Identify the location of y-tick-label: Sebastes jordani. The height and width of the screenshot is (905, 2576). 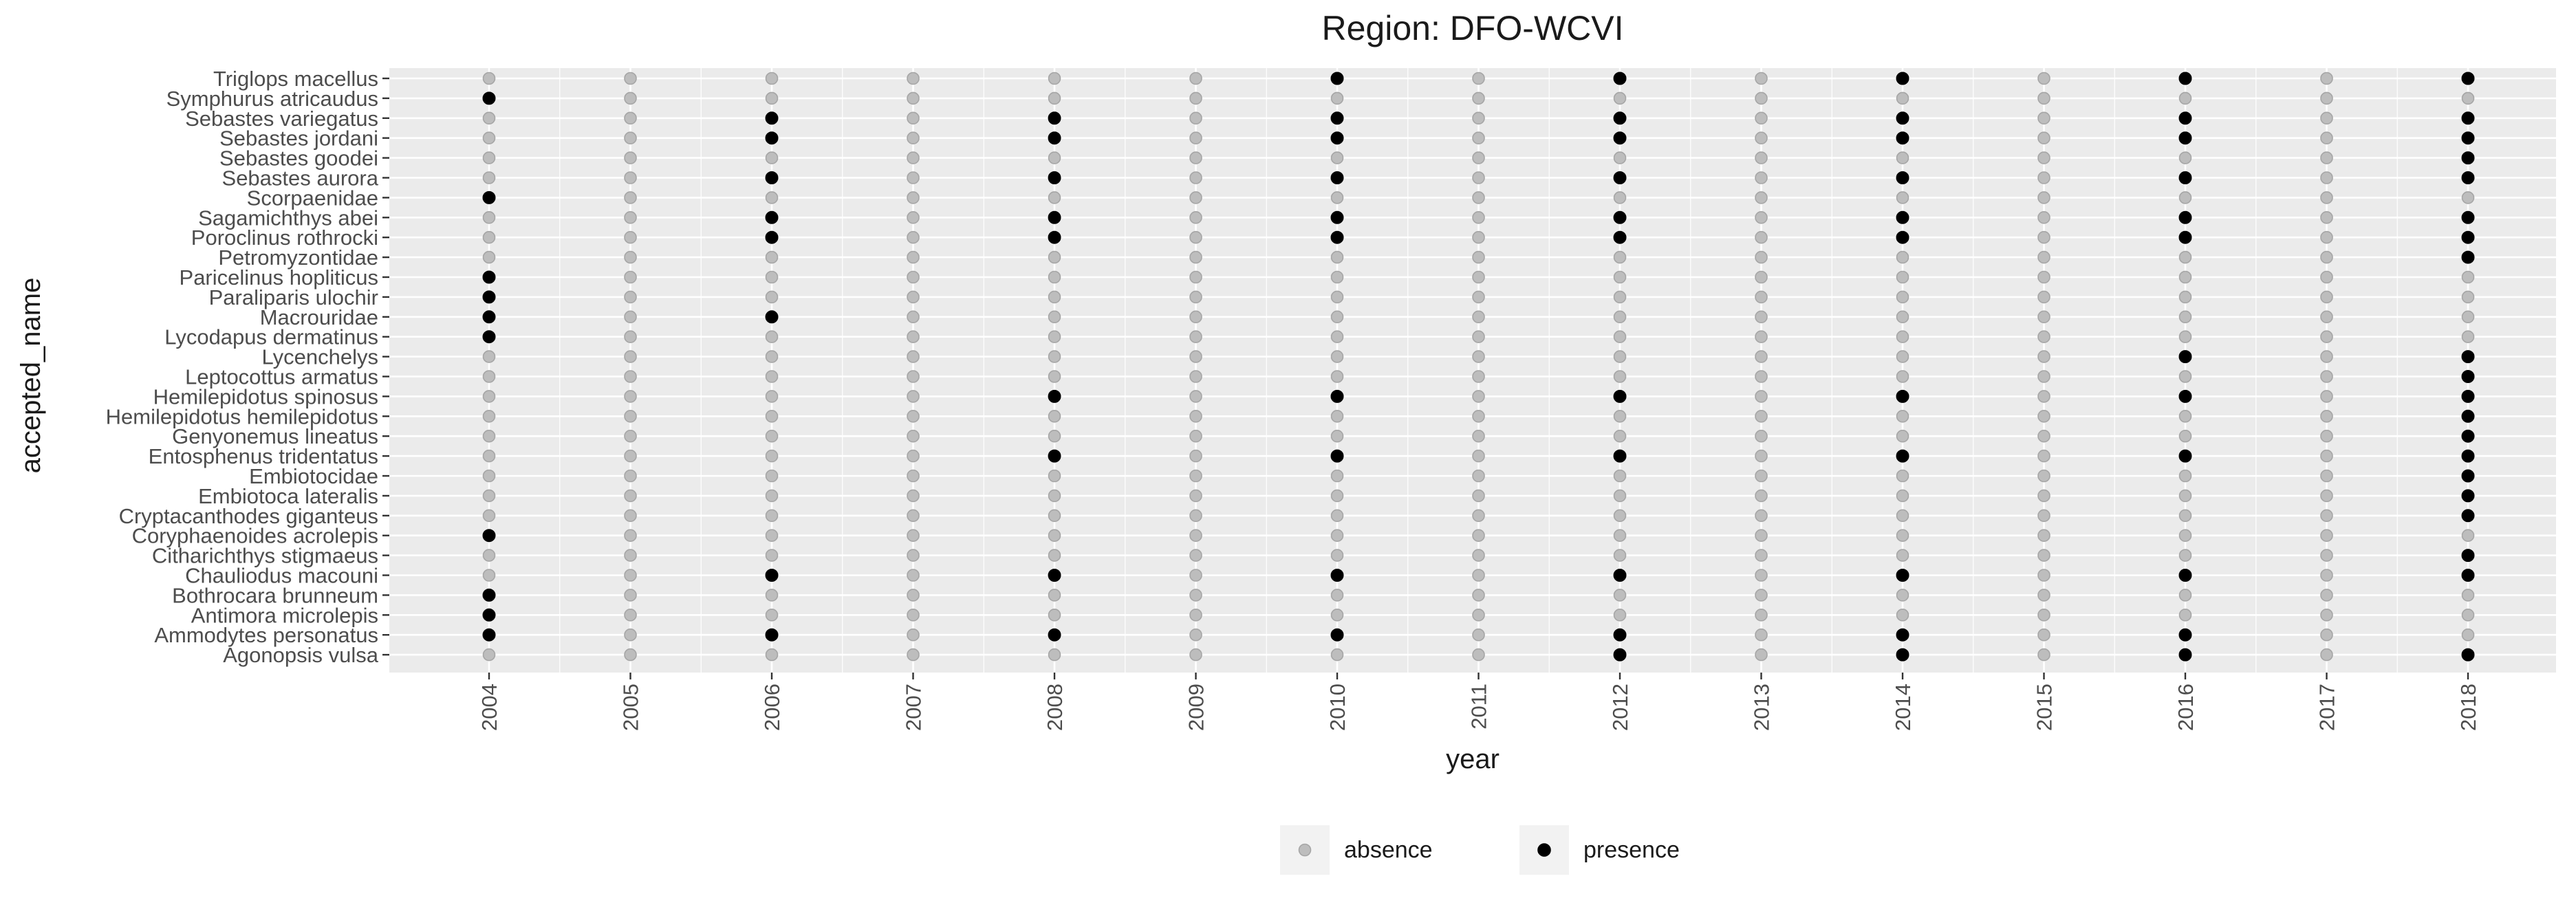
(298, 139).